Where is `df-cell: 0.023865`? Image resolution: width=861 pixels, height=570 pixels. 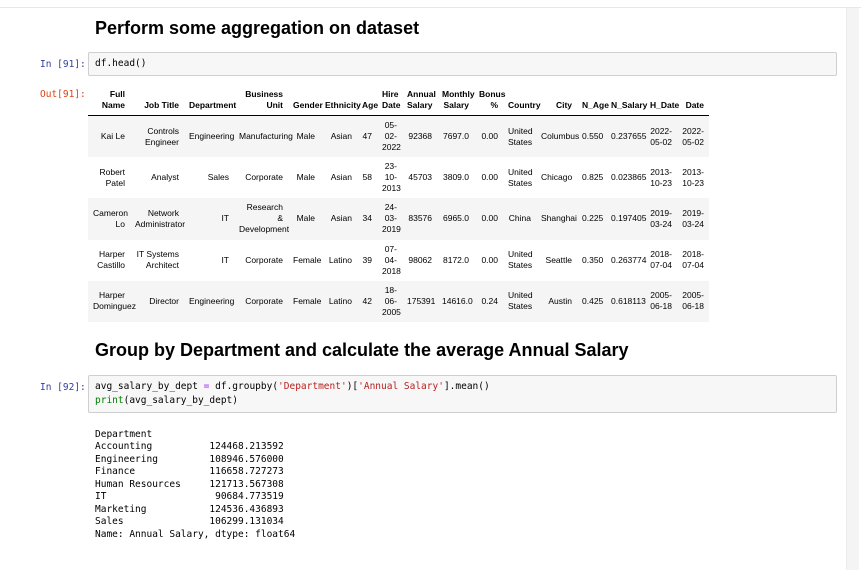
df-cell: 0.023865 is located at coordinates (629, 177).